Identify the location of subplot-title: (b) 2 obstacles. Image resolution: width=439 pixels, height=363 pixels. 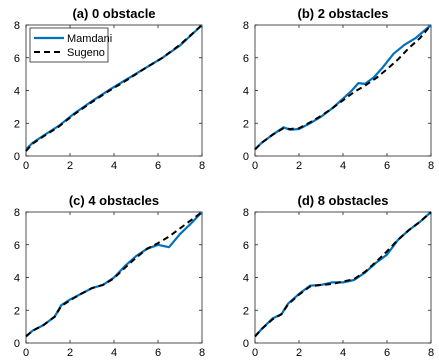
(342, 13).